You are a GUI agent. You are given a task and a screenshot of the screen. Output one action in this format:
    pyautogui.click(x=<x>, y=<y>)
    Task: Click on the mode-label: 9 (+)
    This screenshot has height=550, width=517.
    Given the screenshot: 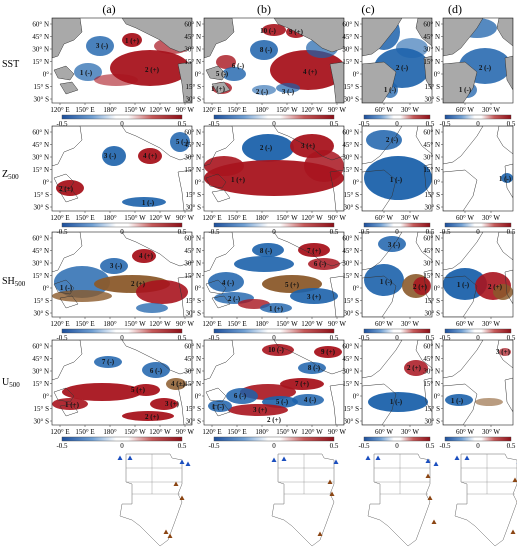 What is the action you would take?
    pyautogui.click(x=328, y=352)
    